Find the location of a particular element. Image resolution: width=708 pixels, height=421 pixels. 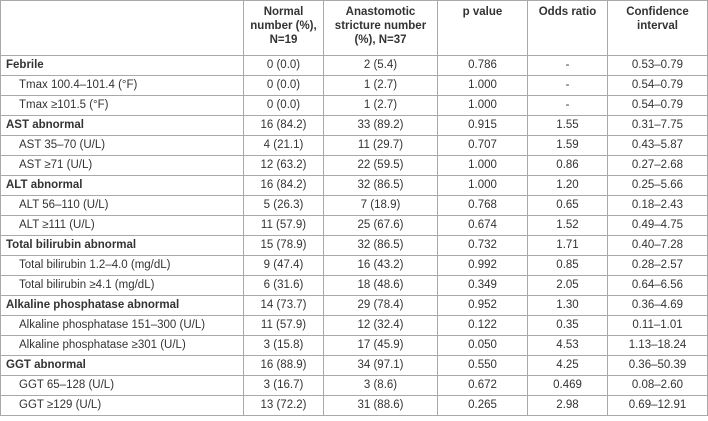

cell: 7 (18.9) is located at coordinates (380, 205).